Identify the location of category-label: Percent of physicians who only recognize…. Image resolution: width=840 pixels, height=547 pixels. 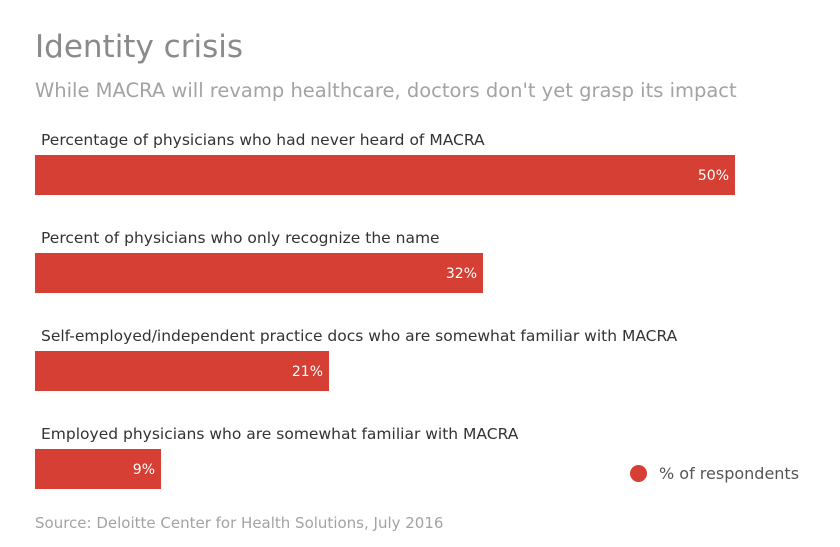
(240, 238).